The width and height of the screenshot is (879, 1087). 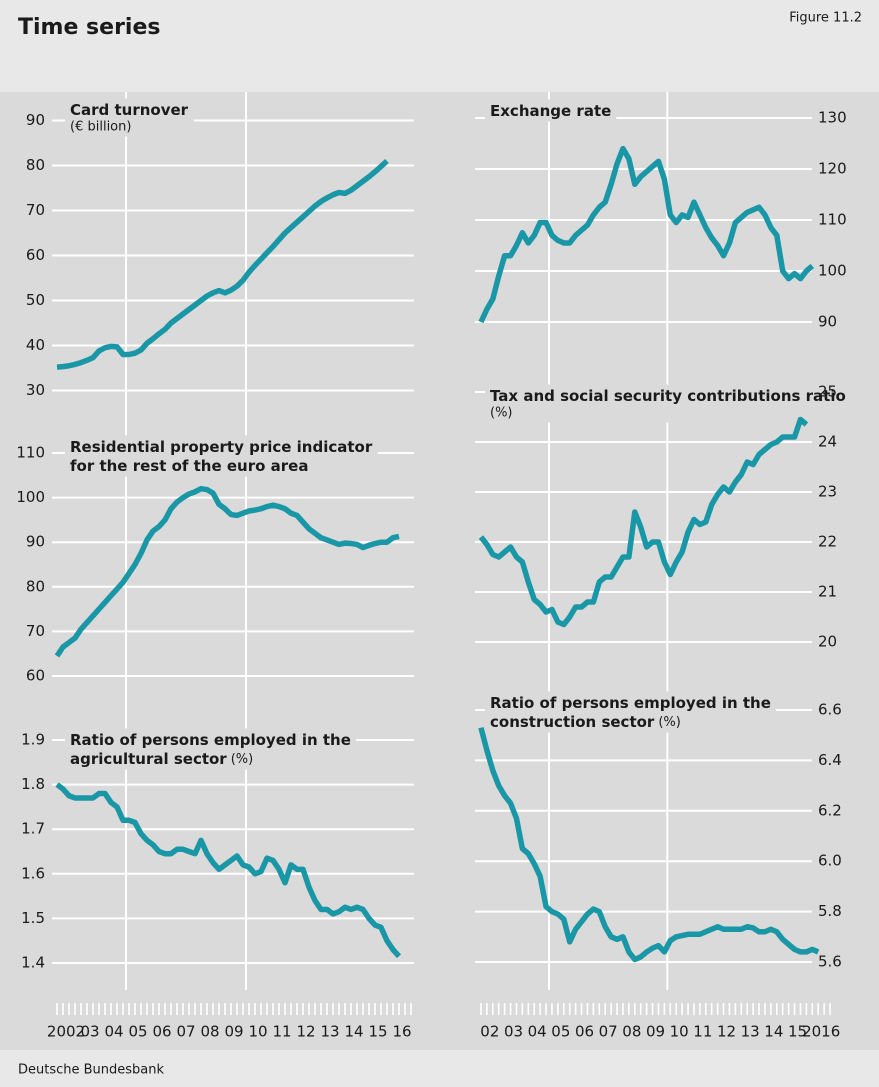 What do you see at coordinates (33, 963) in the screenshot?
I see `y-tick-label: 1.4` at bounding box center [33, 963].